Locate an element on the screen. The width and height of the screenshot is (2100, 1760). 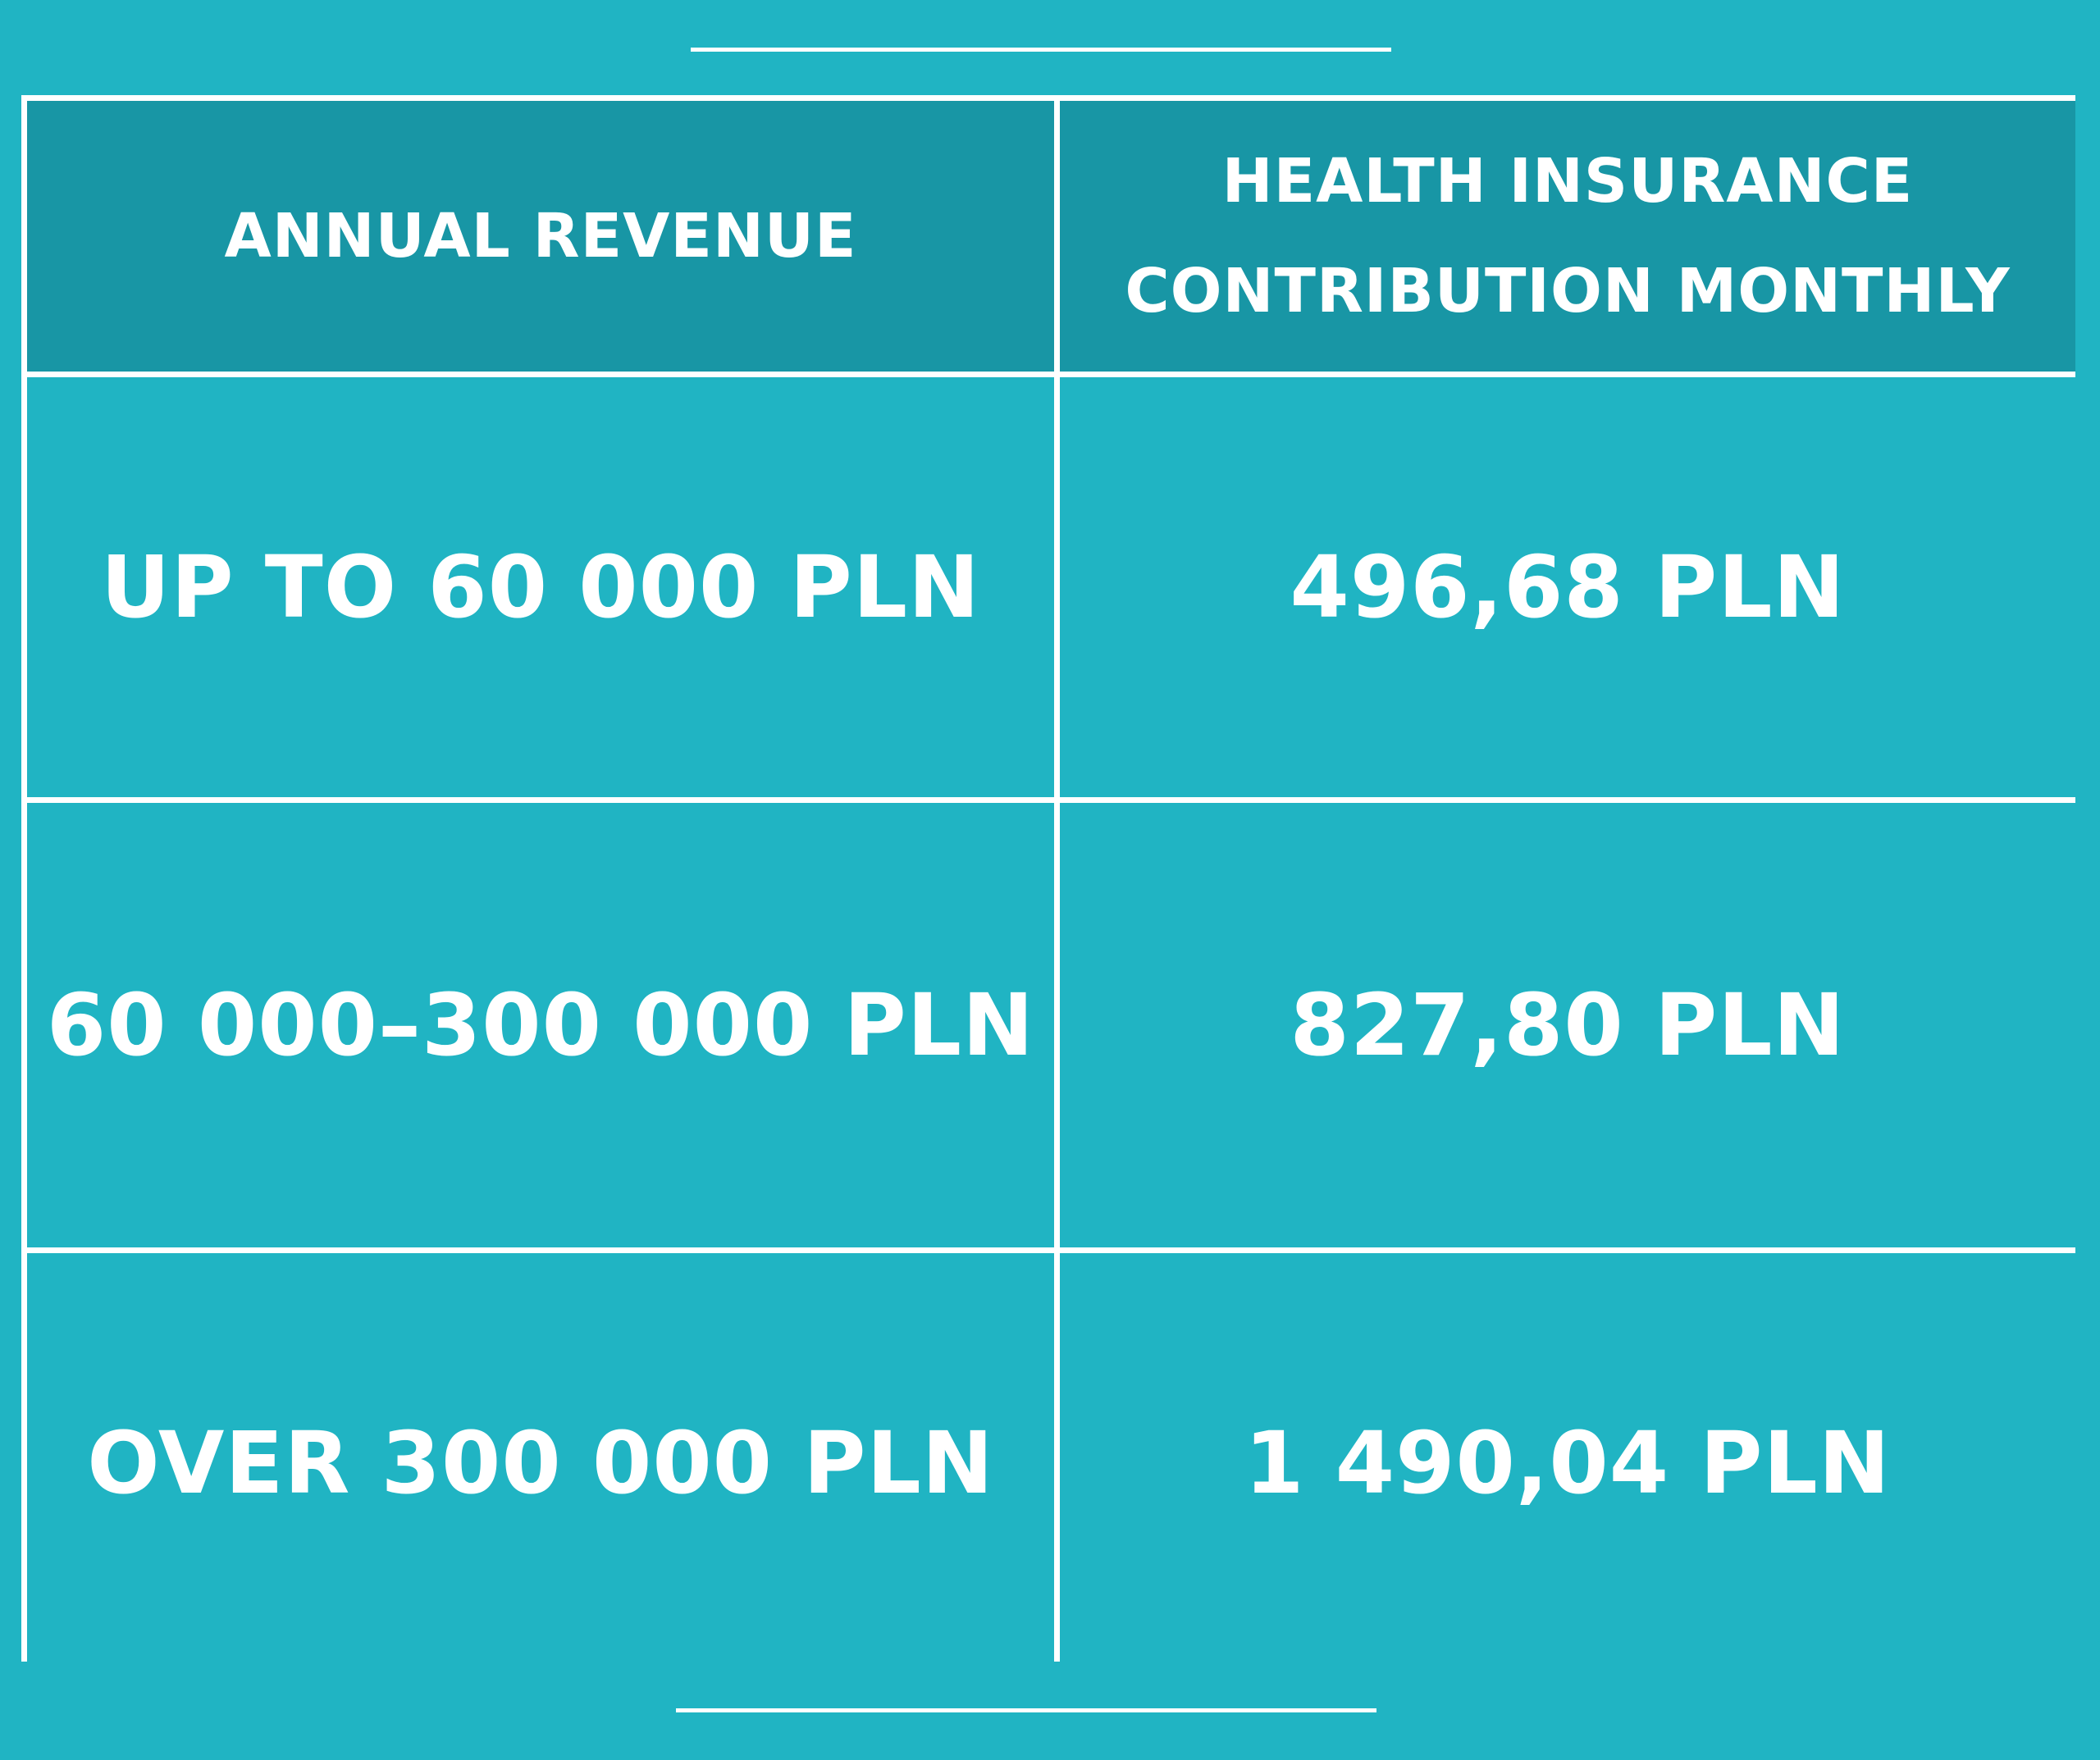
row-1-contribution: 496,68 PLN is located at coordinates (1568, 587).